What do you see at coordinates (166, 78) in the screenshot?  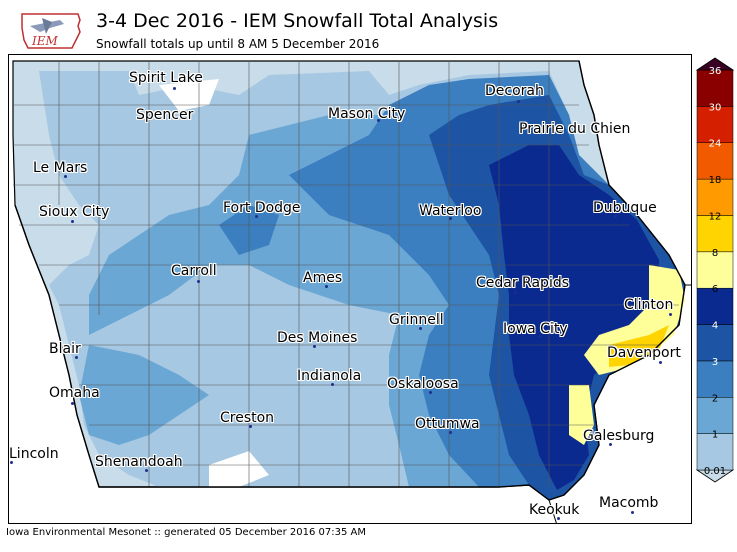 I see `city-label: Spirit Lake` at bounding box center [166, 78].